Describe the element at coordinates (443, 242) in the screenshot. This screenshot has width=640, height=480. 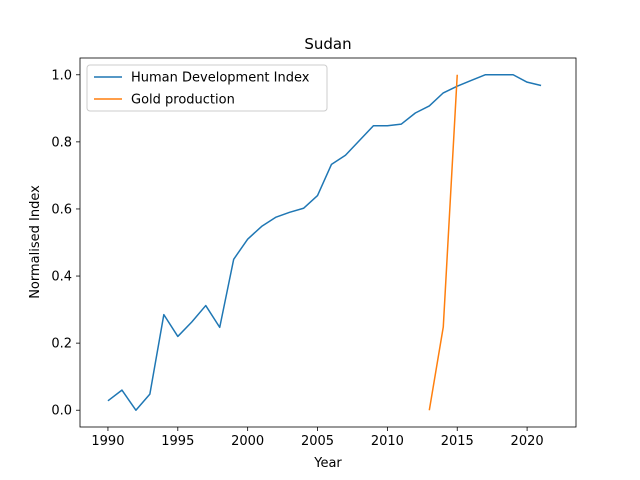
I see `series-line-gold` at that location.